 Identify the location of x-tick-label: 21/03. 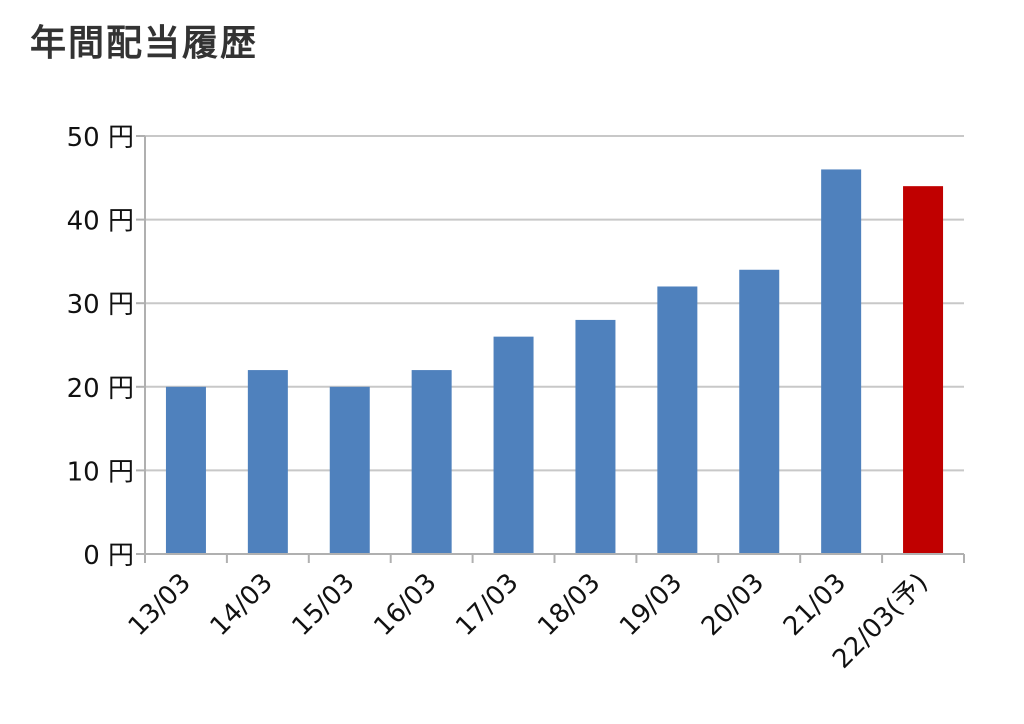
(815, 605).